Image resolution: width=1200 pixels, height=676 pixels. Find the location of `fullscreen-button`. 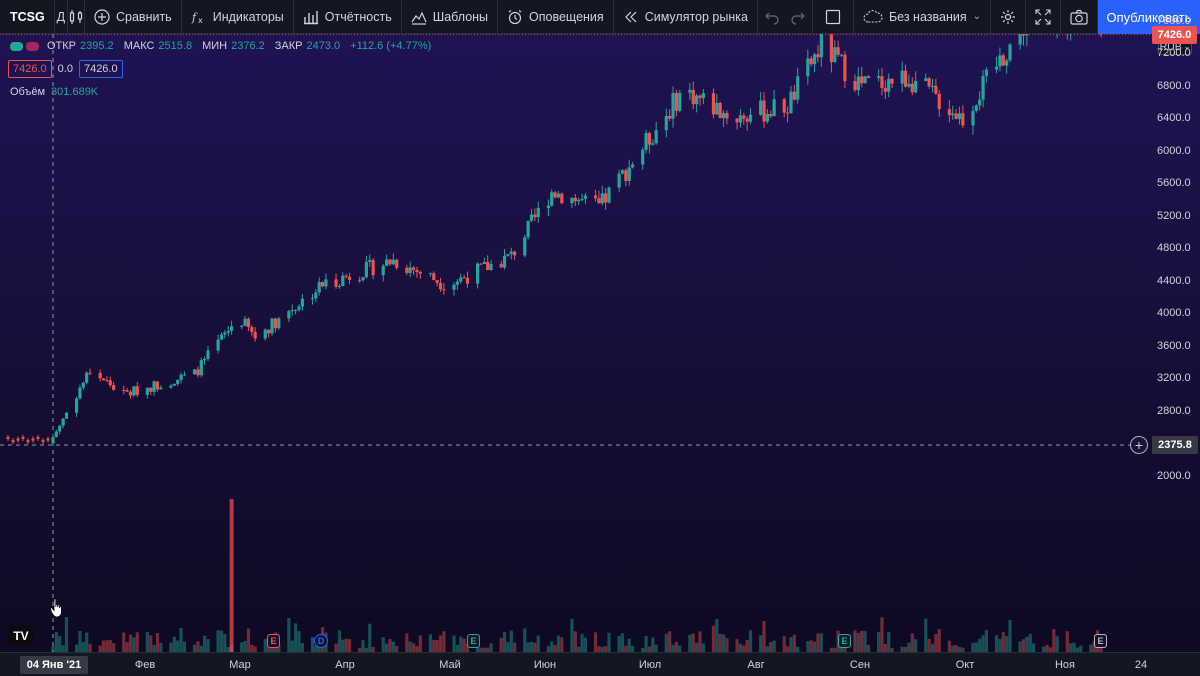

fullscreen-button is located at coordinates (1043, 17).